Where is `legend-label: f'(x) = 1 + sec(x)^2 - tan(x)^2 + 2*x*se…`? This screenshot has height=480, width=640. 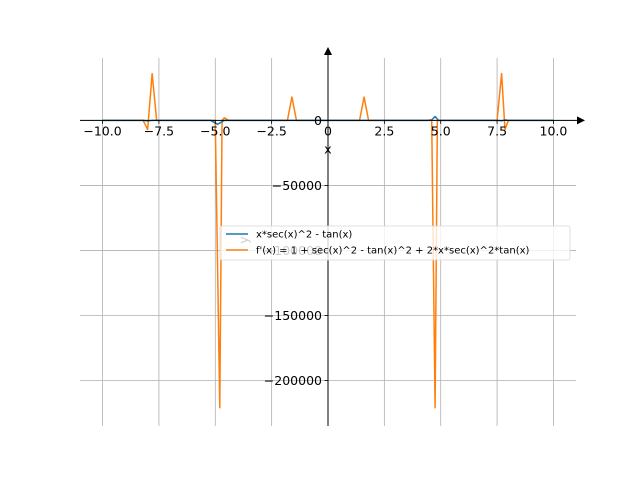 legend-label: f'(x) = 1 + sec(x)^2 - tan(x)^2 + 2*x*se… is located at coordinates (393, 251).